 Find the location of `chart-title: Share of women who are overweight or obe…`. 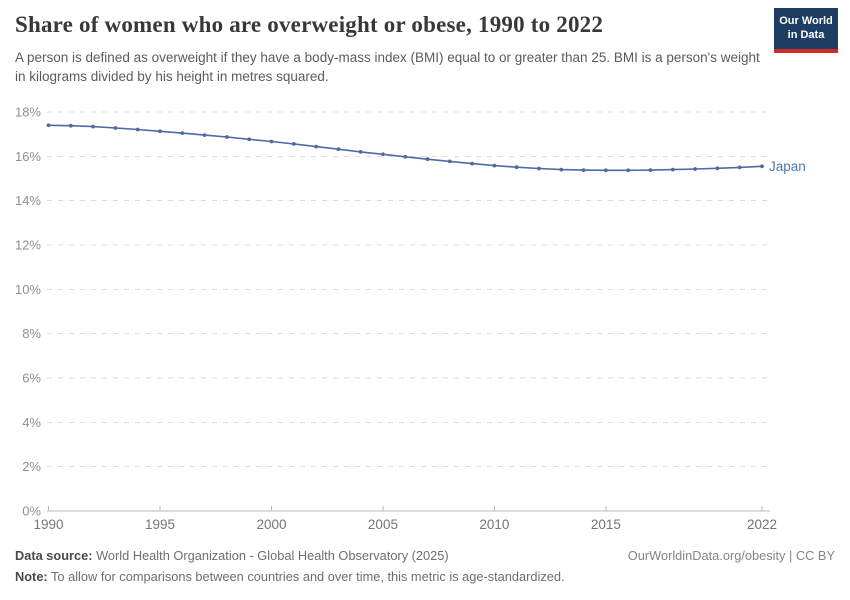

chart-title: Share of women who are overweight or obe… is located at coordinates (309, 24).